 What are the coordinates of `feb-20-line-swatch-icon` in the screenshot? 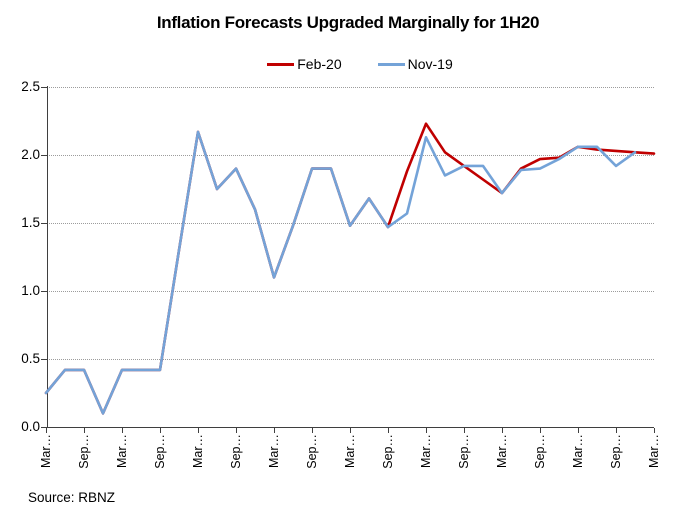 It's located at (281, 64).